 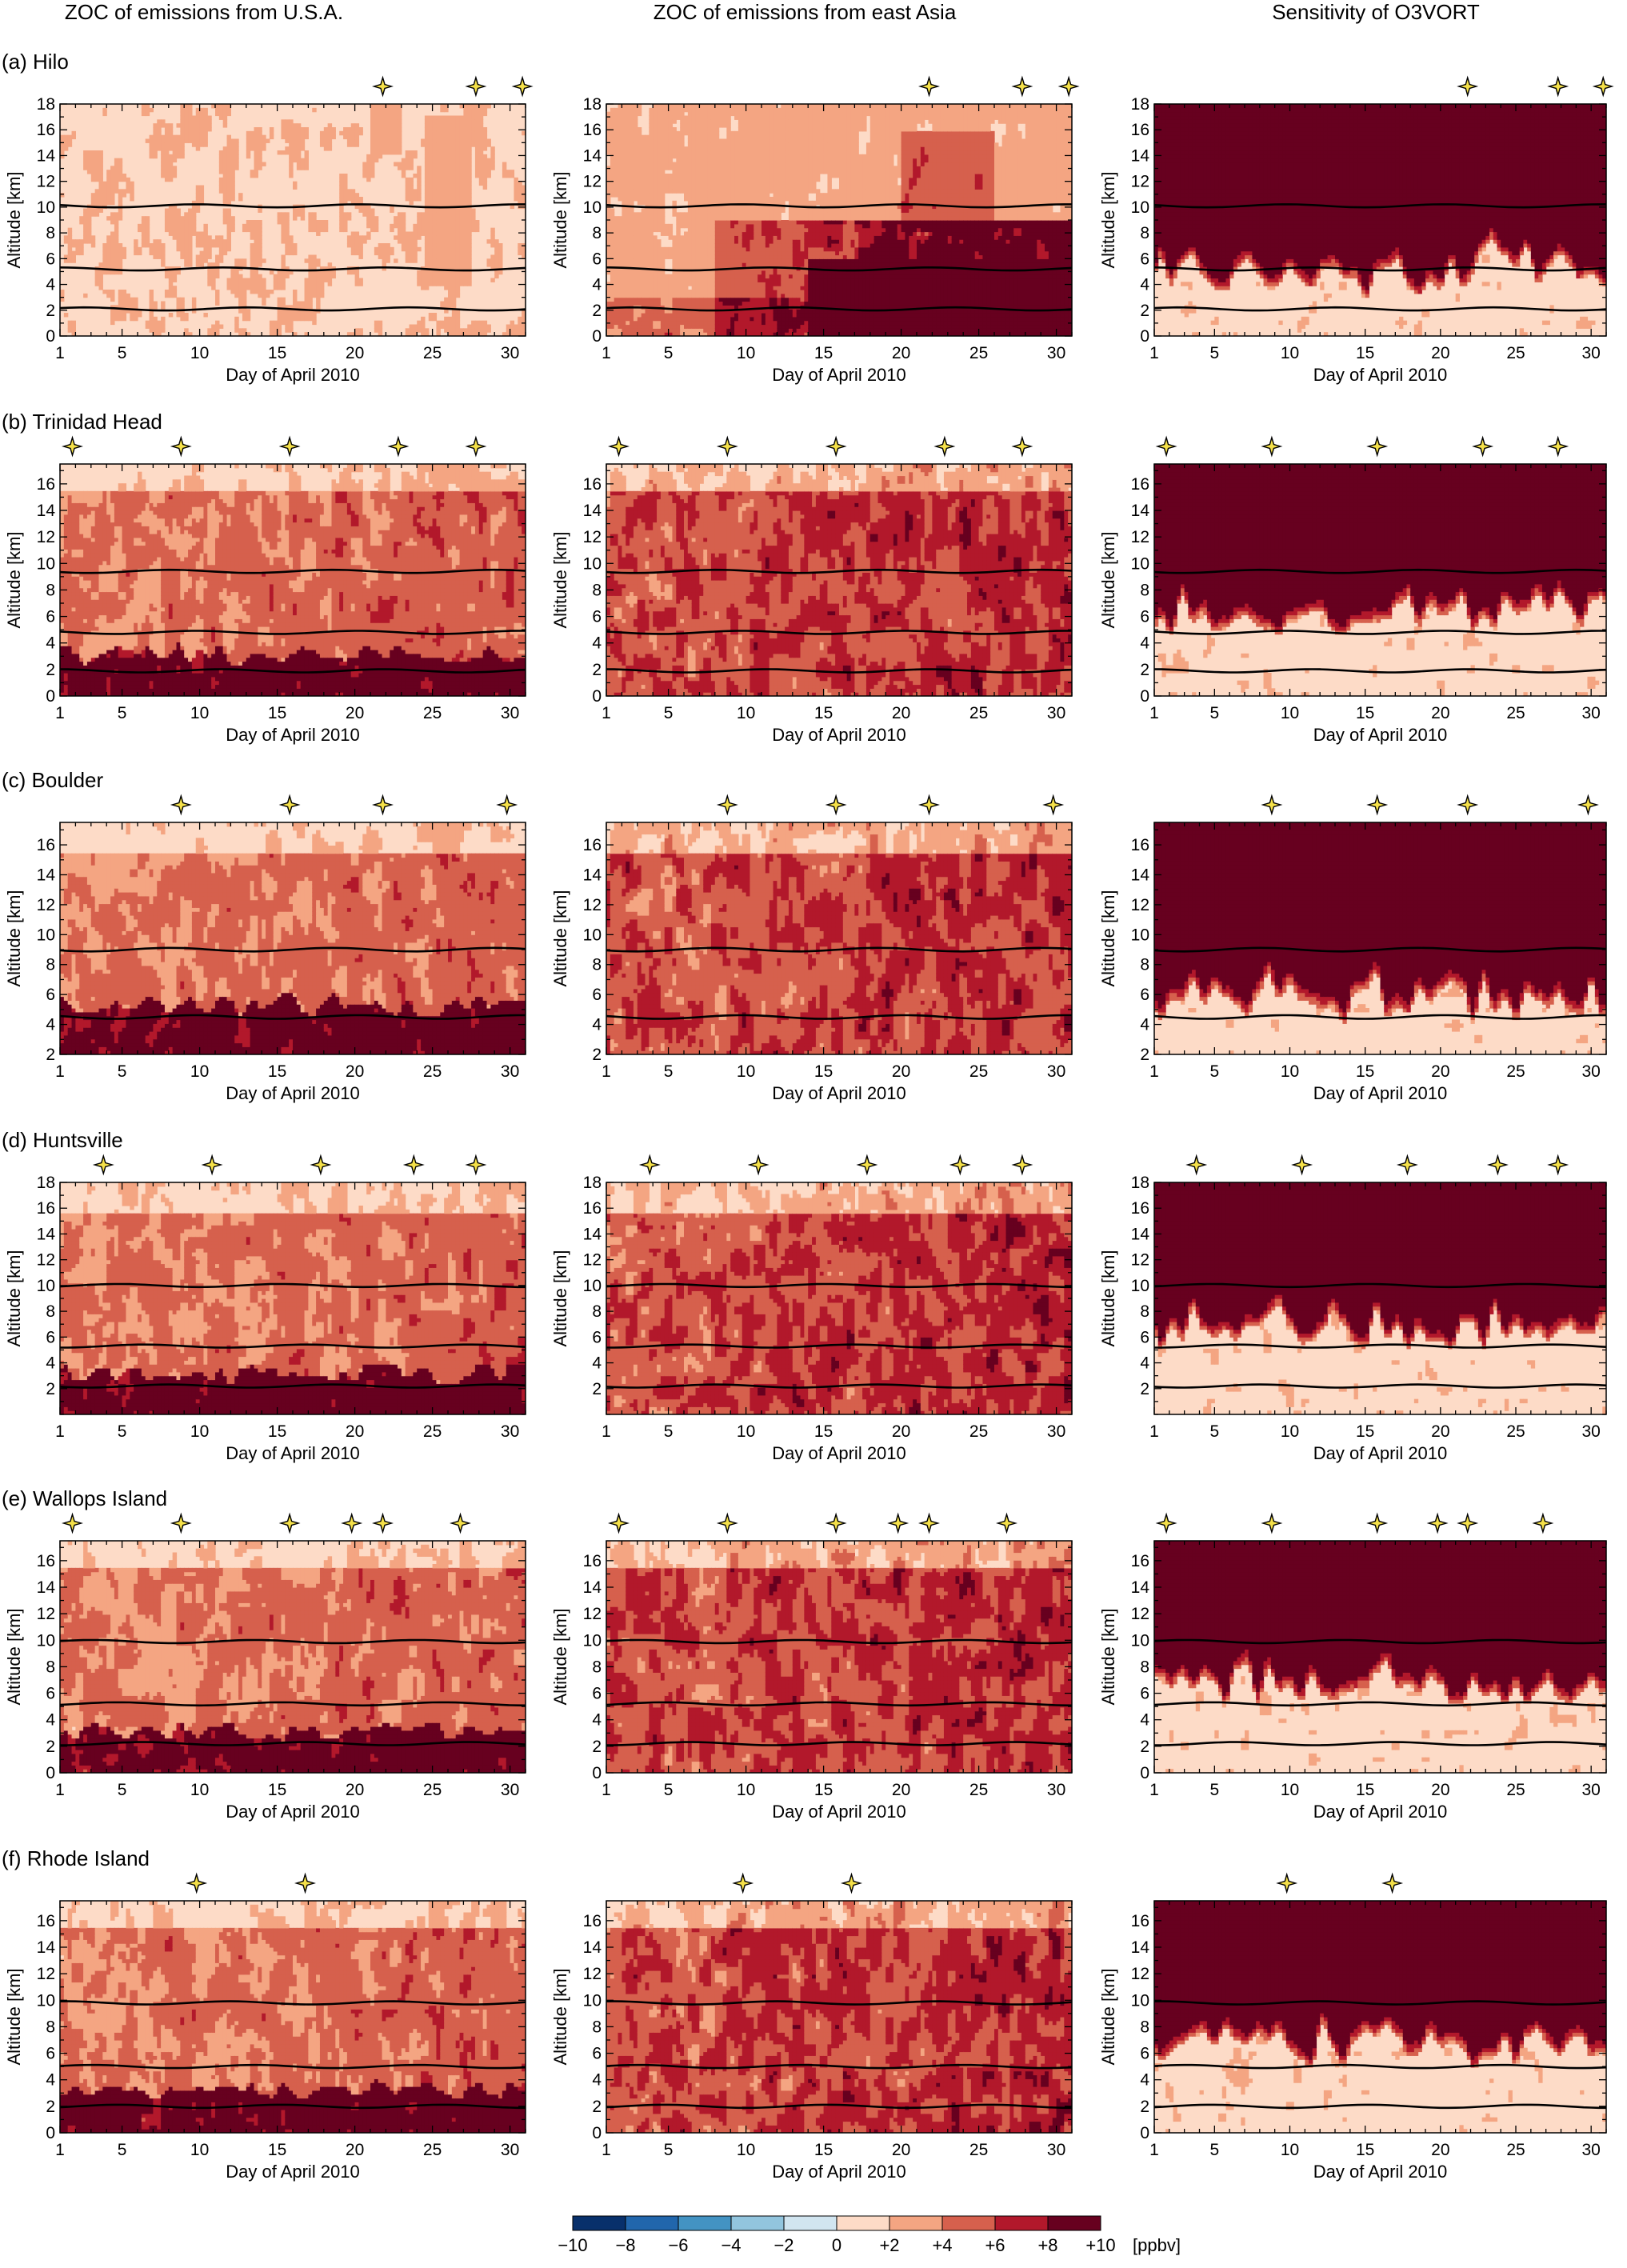 I want to click on site-label: (d) Huntsville, so click(x=62, y=1140).